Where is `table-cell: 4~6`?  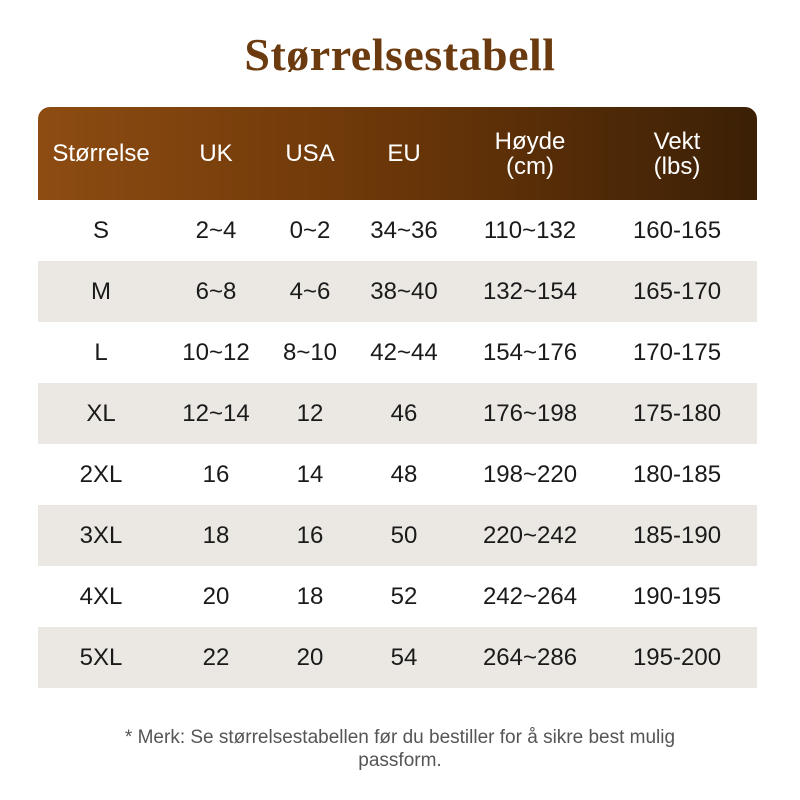
table-cell: 4~6 is located at coordinates (310, 291).